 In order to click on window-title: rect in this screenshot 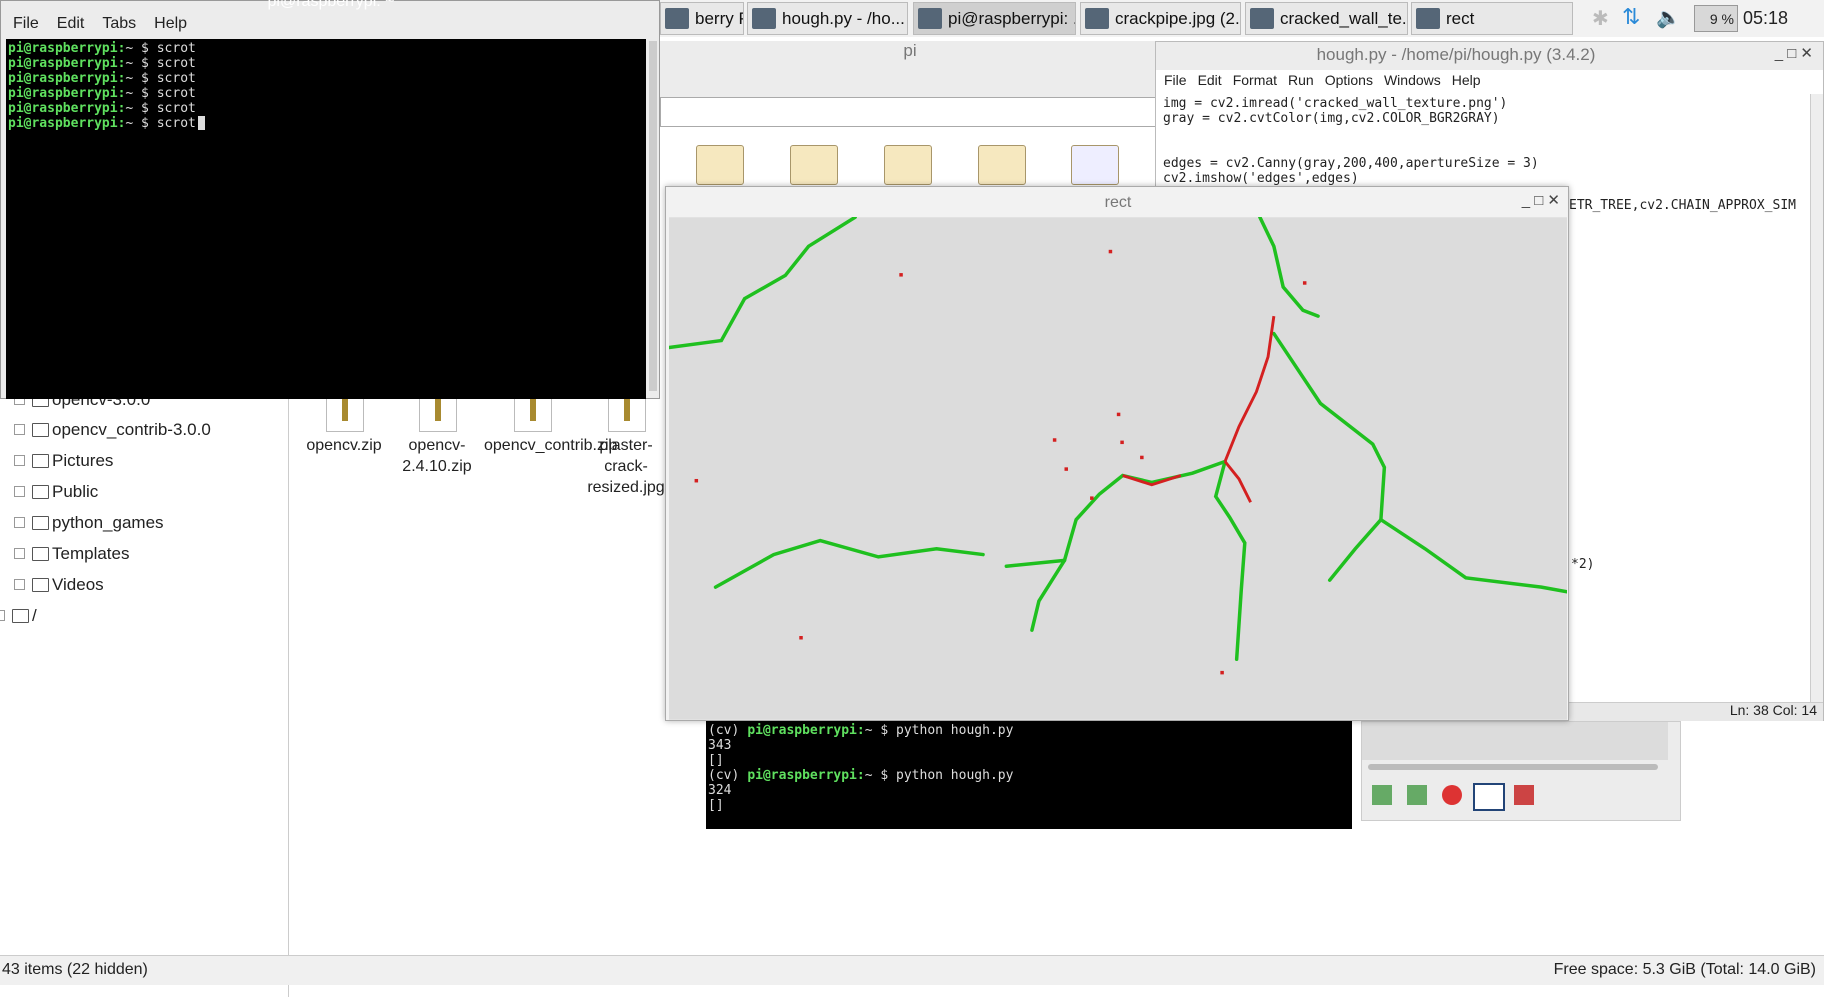, I will do `click(1118, 202)`.